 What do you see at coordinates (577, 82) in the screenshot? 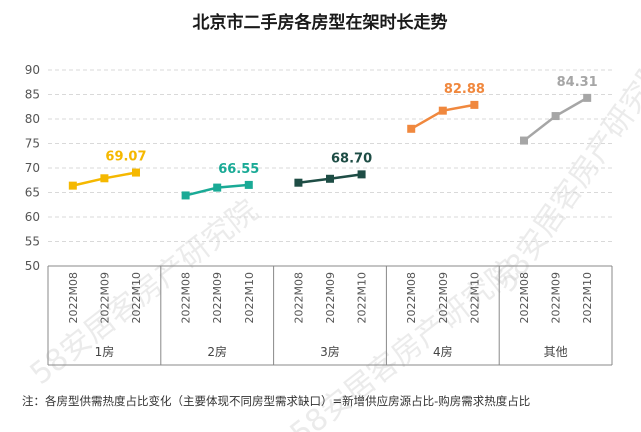
I see `data-label: 84.31` at bounding box center [577, 82].